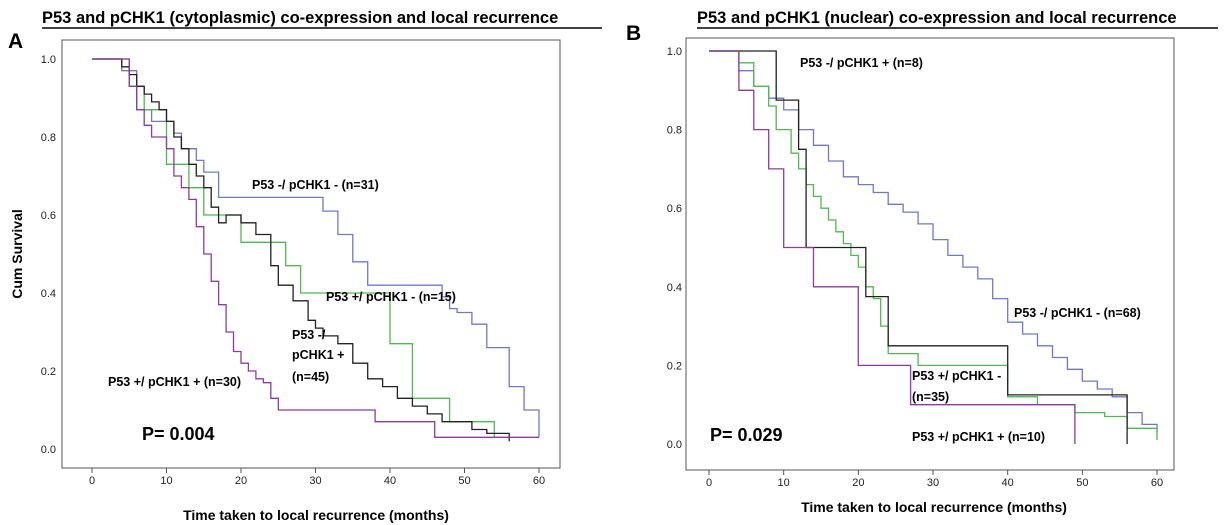 The height and width of the screenshot is (525, 1225). What do you see at coordinates (316, 515) in the screenshot?
I see `panel-a-x-axis-title: Time taken to local recurrence (months)` at bounding box center [316, 515].